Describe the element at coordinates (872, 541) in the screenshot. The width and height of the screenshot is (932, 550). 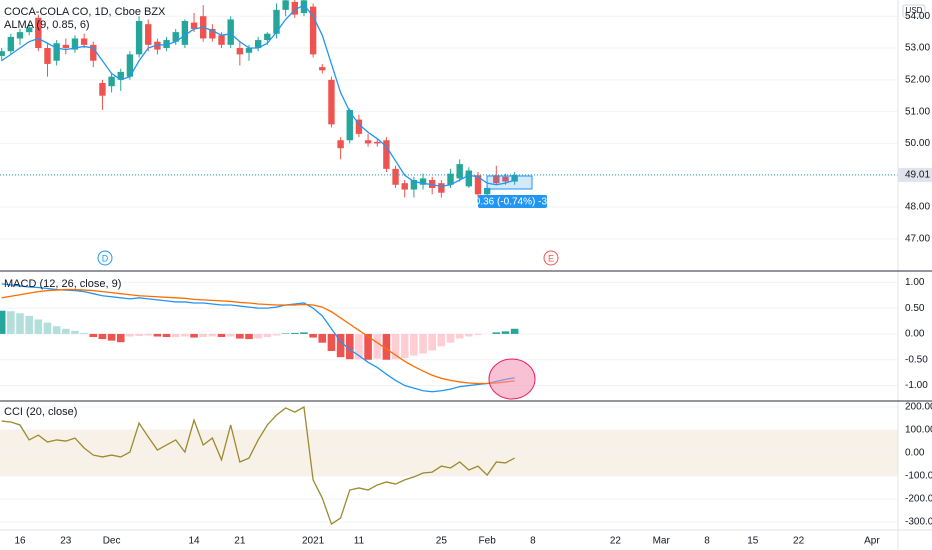
I see `x-tick-label: Apr` at that location.